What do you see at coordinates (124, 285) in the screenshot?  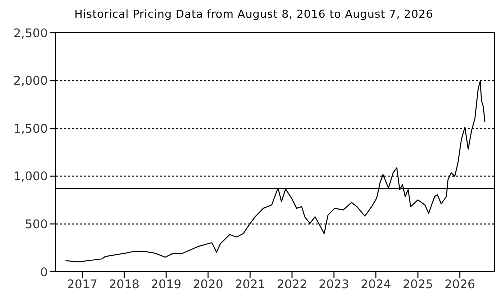 I see `x-tick-label: 2018` at bounding box center [124, 285].